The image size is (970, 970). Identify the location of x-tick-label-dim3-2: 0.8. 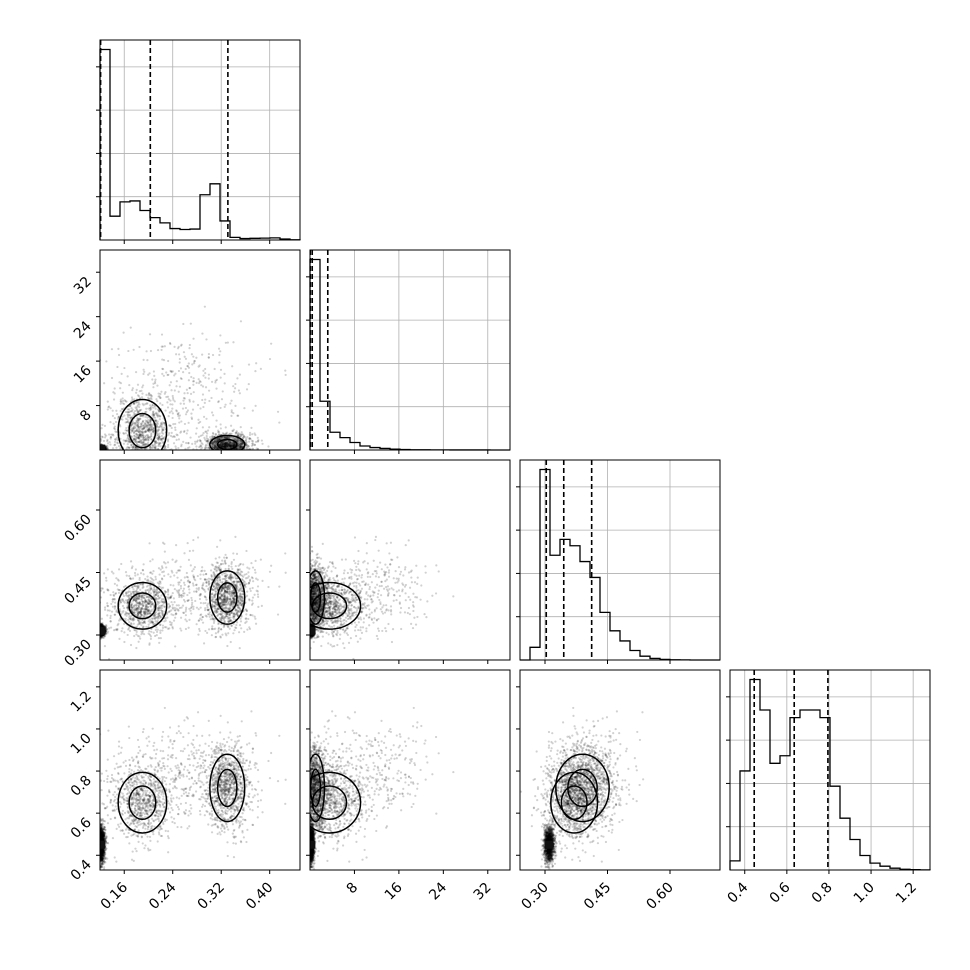
(822, 893).